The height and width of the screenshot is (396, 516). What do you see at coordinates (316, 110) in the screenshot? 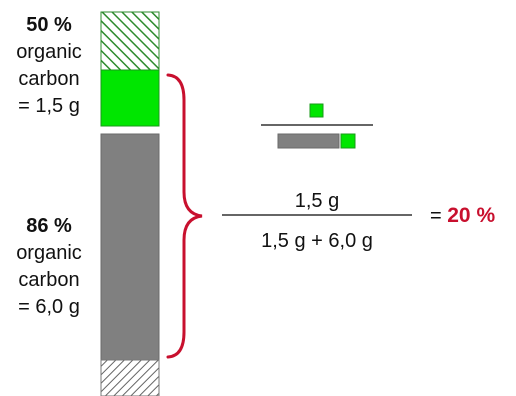
I see `icon-numerator-green-square` at bounding box center [316, 110].